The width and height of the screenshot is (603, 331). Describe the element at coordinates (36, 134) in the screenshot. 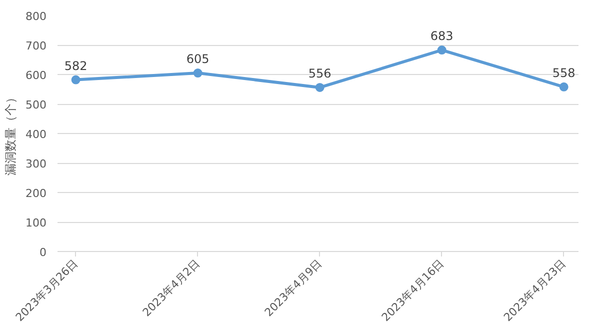

I see `y-tick-label: 400` at that location.